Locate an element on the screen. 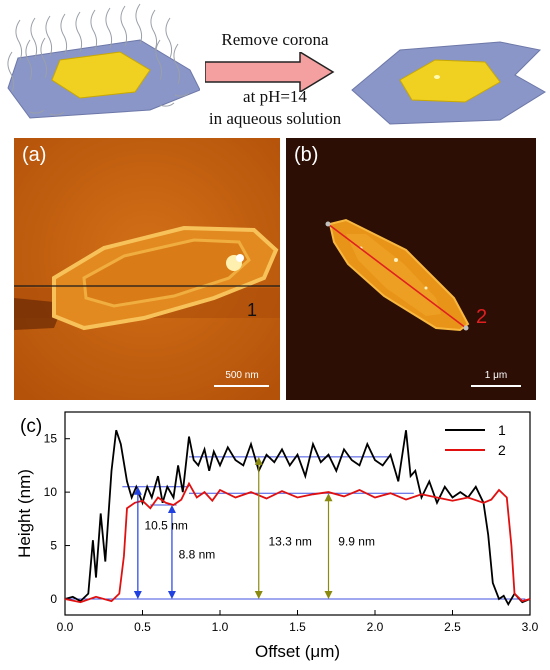 Image resolution: width=550 pixels, height=670 pixels. arrow-icon is located at coordinates (270, 72).